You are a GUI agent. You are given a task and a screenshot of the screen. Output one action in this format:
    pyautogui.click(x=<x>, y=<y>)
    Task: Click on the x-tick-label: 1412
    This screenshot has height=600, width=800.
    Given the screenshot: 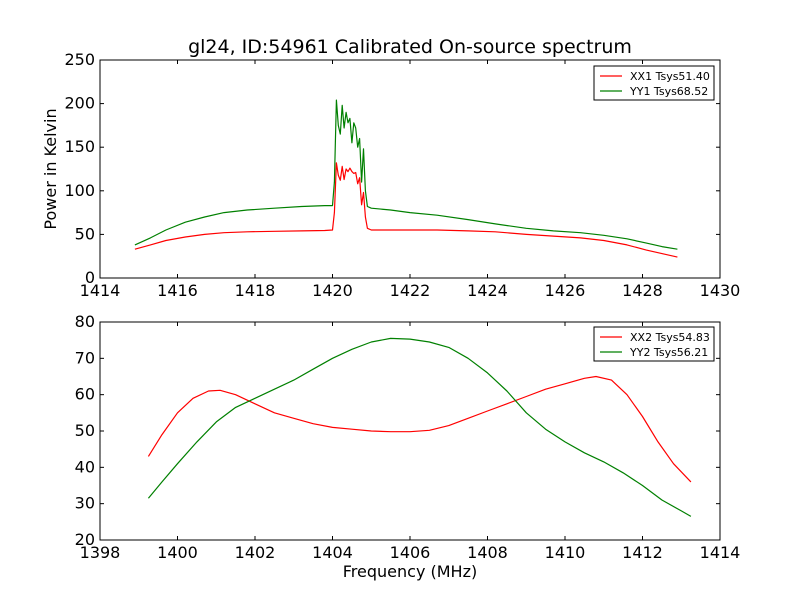 What is the action you would take?
    pyautogui.click(x=642, y=552)
    